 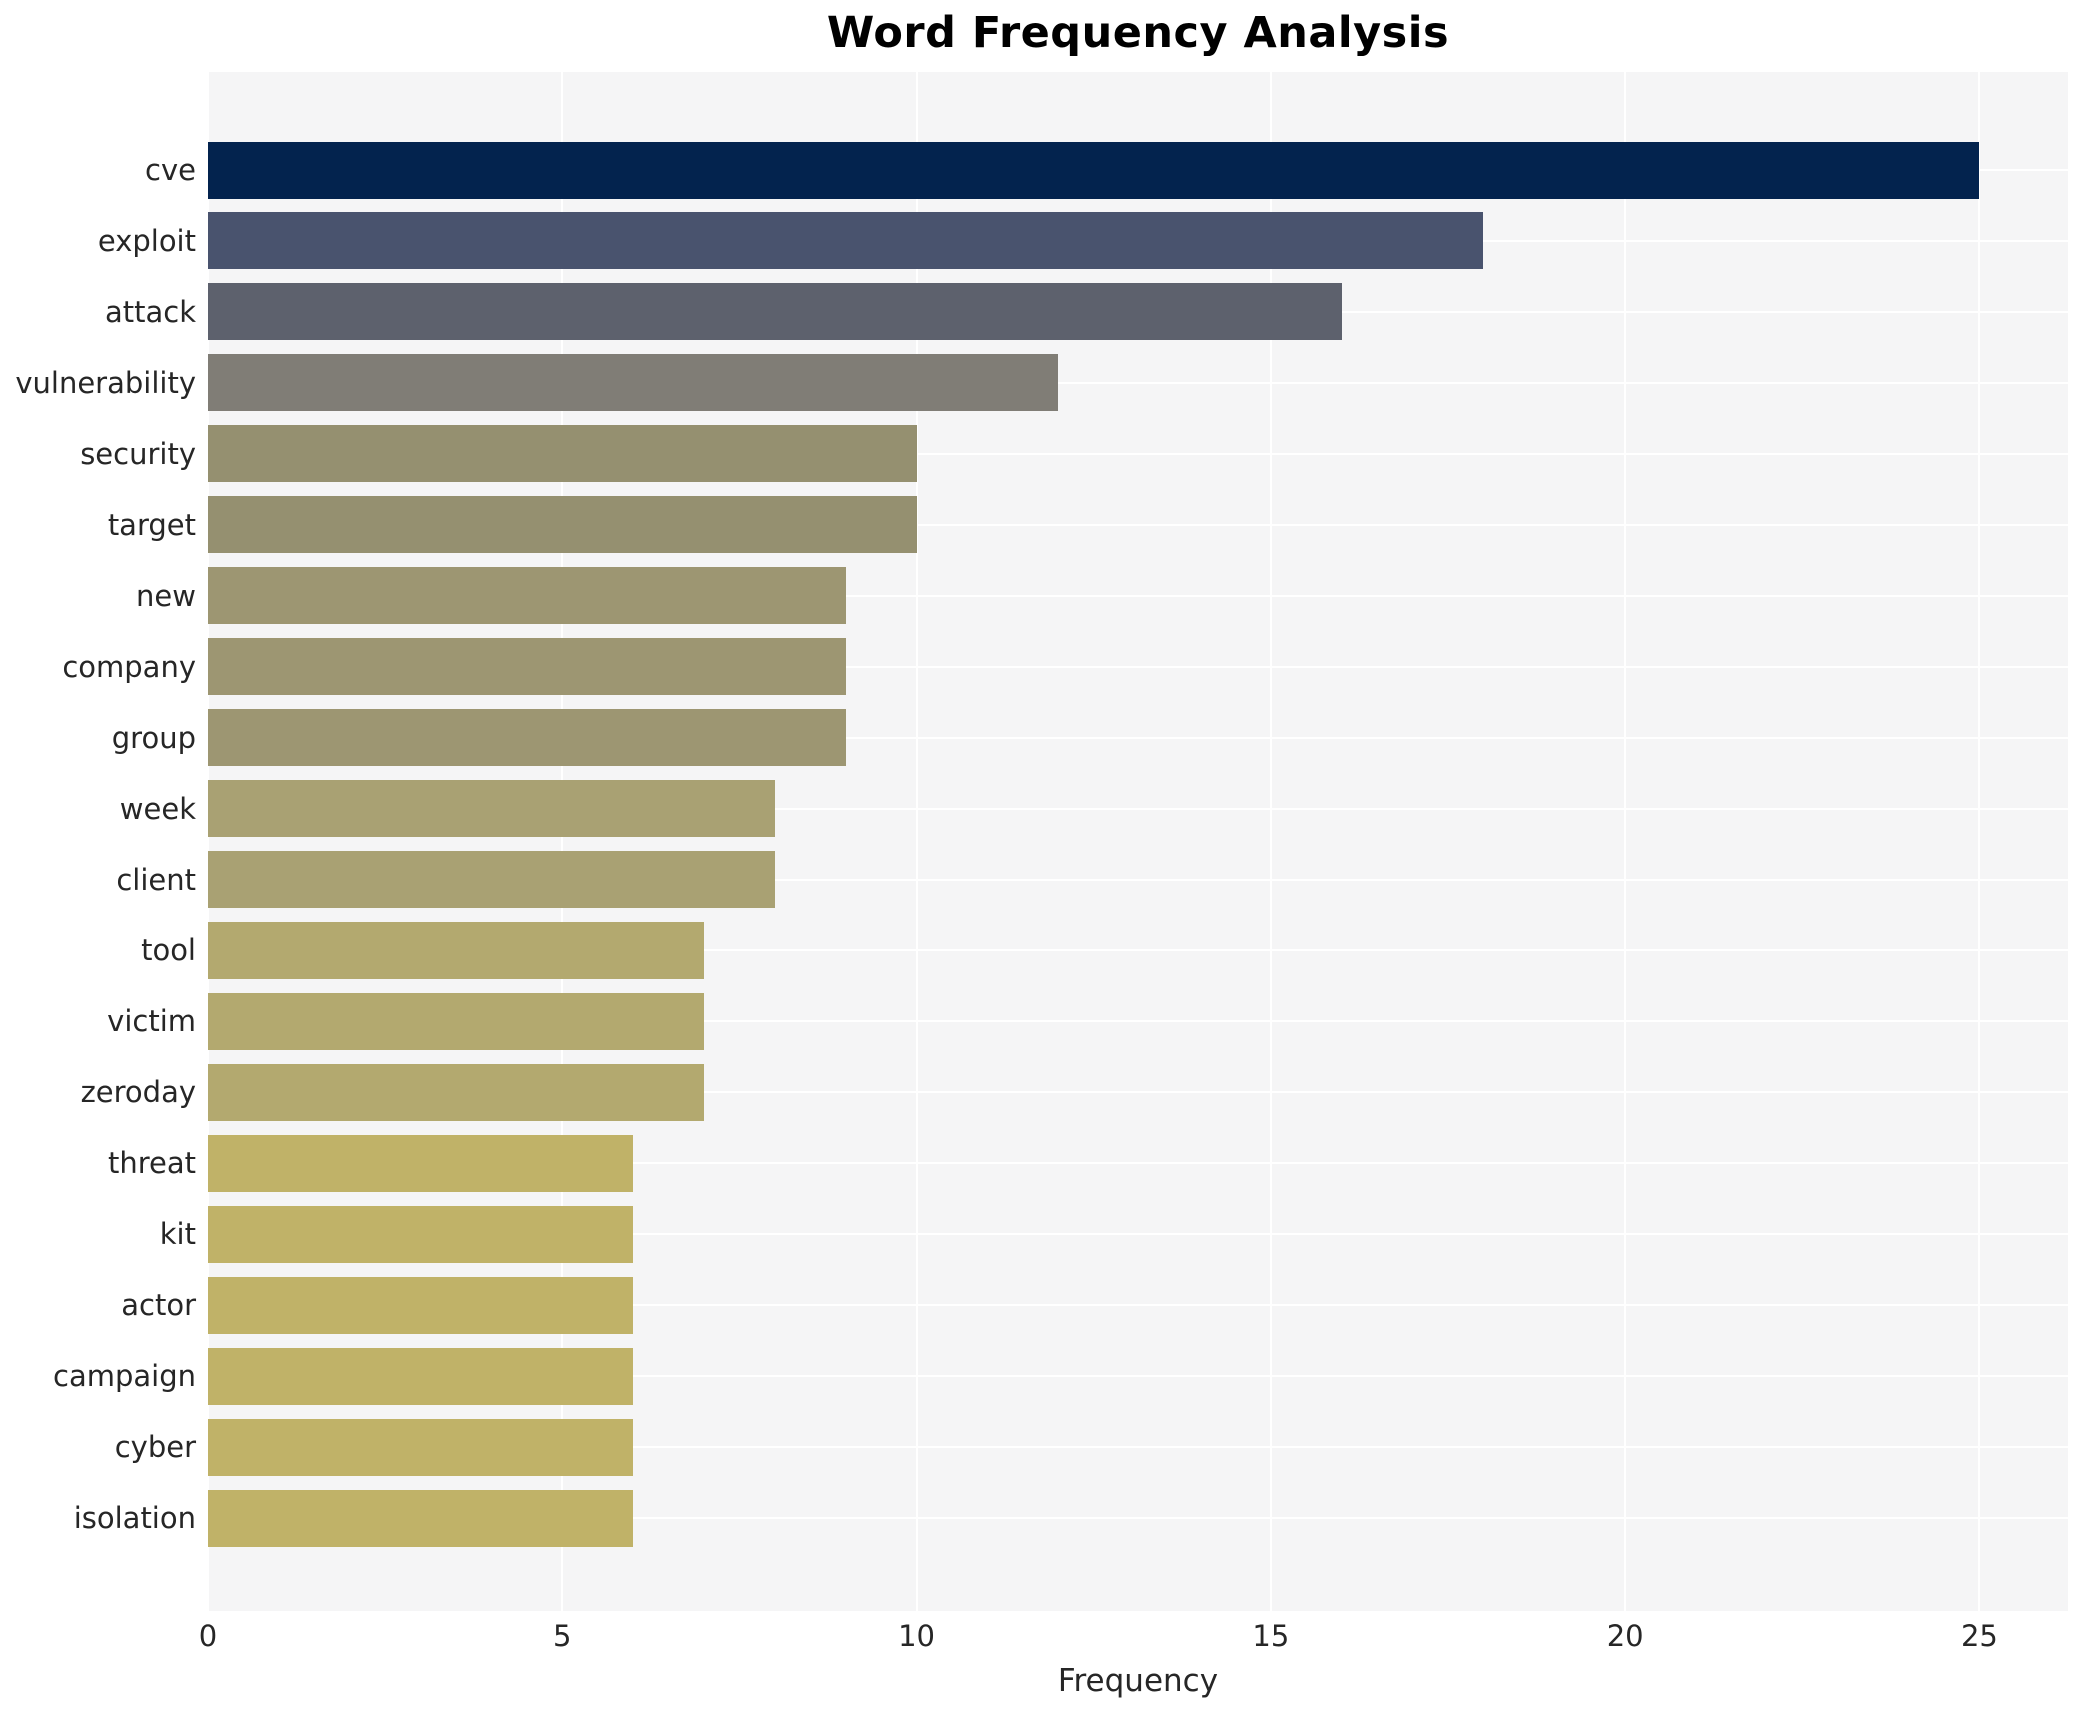 What do you see at coordinates (166, 595) in the screenshot?
I see `y-tick-label-new: new` at bounding box center [166, 595].